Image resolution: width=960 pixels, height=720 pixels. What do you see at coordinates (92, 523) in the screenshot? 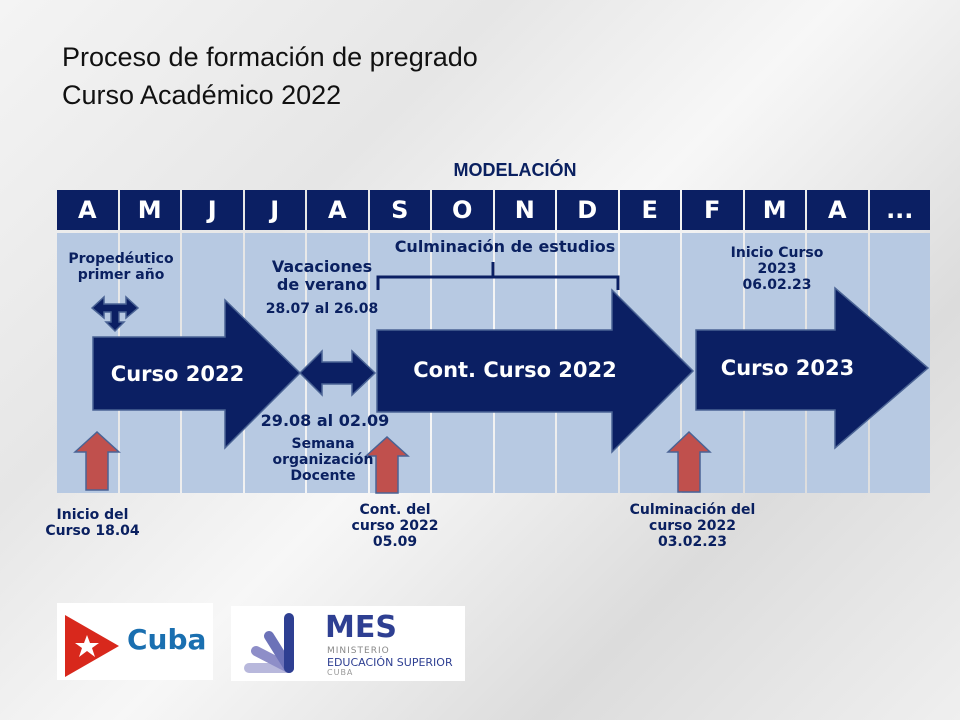
I see `inicio-curso-label: Inicio del Curso 18.04` at bounding box center [92, 523].